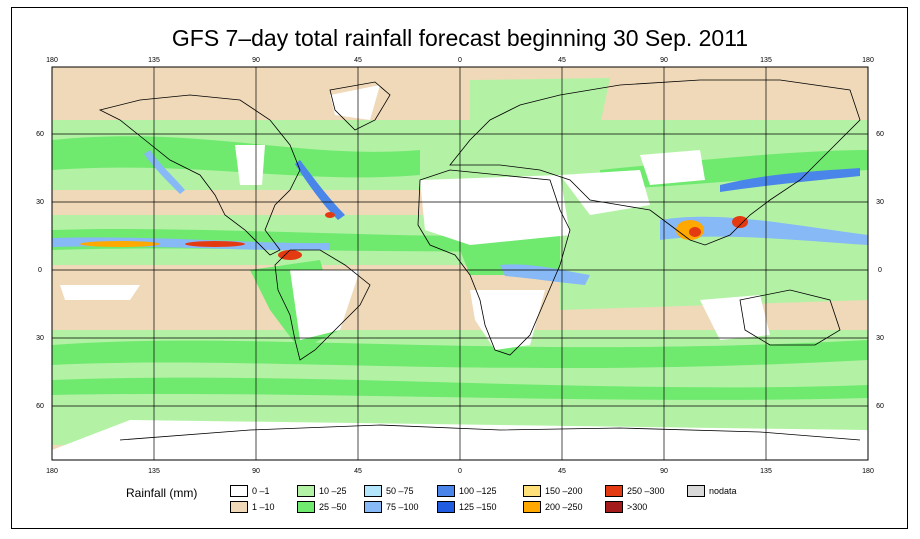  I want to click on legend-title: Rainfall (mm), so click(162, 493).